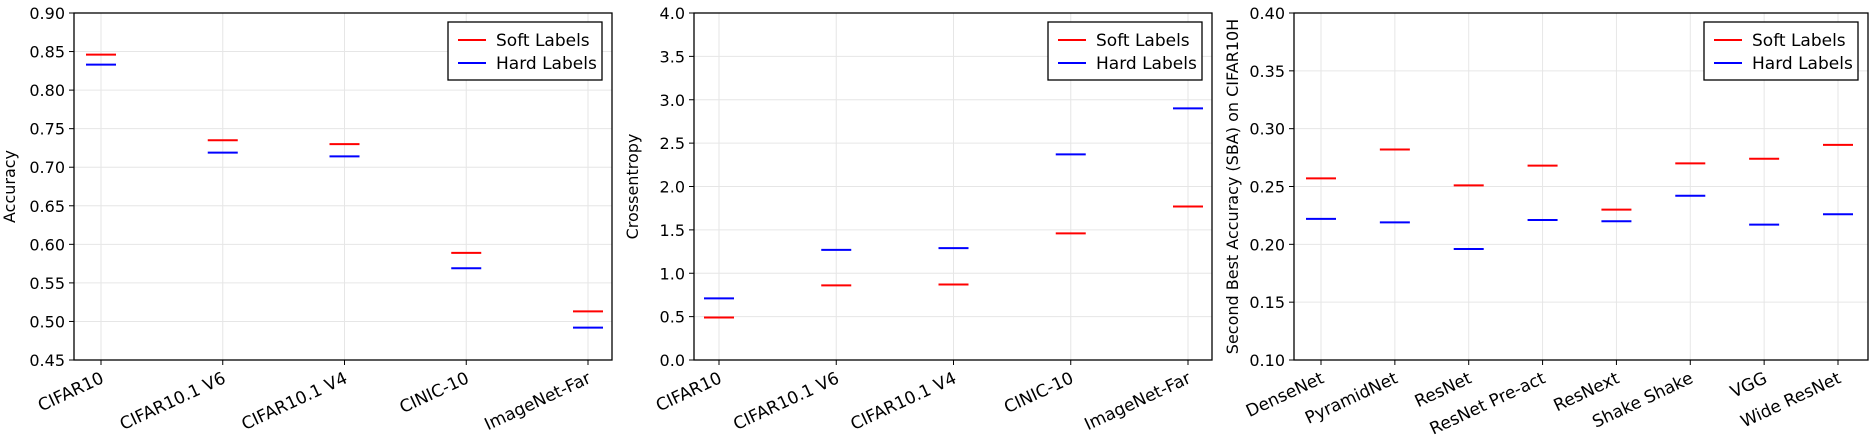 This screenshot has width=1872, height=447. I want to click on x-tick-label: VGG, so click(1748, 385).